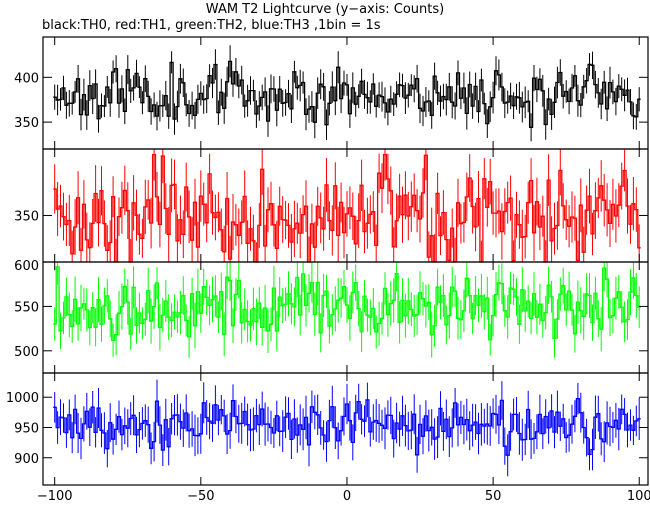  Describe the element at coordinates (26, 78) in the screenshot. I see `panel-th0-ytick-label: 400` at that location.